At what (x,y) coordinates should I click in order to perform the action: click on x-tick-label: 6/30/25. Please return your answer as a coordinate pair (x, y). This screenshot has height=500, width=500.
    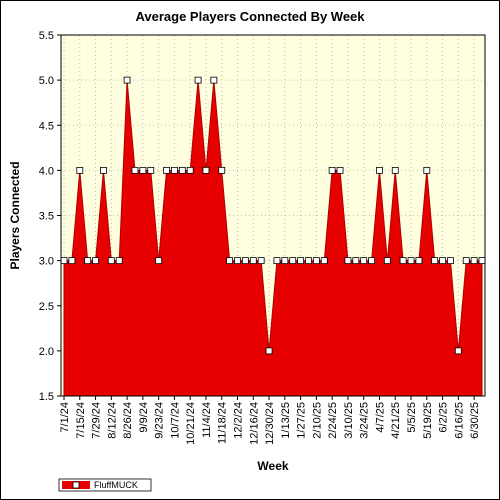
    Looking at the image, I should click on (475, 420).